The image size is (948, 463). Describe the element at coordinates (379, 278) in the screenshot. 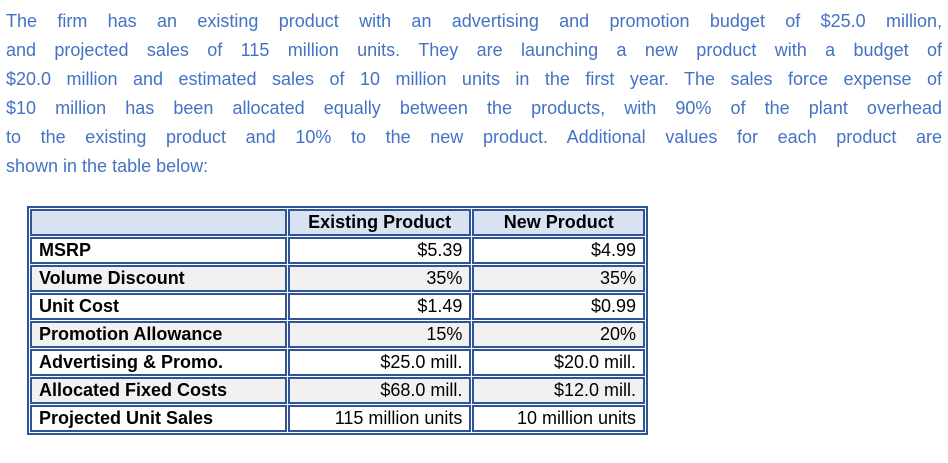

I see `volume-discount-existing-value: 35%` at that location.